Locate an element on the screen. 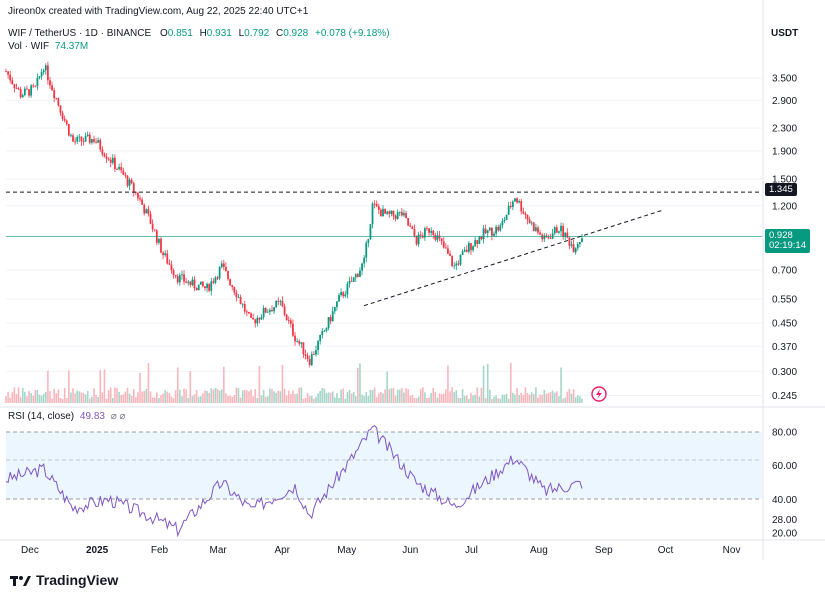 This screenshot has width=825, height=605. time-tick-label: Dec is located at coordinates (30, 550).